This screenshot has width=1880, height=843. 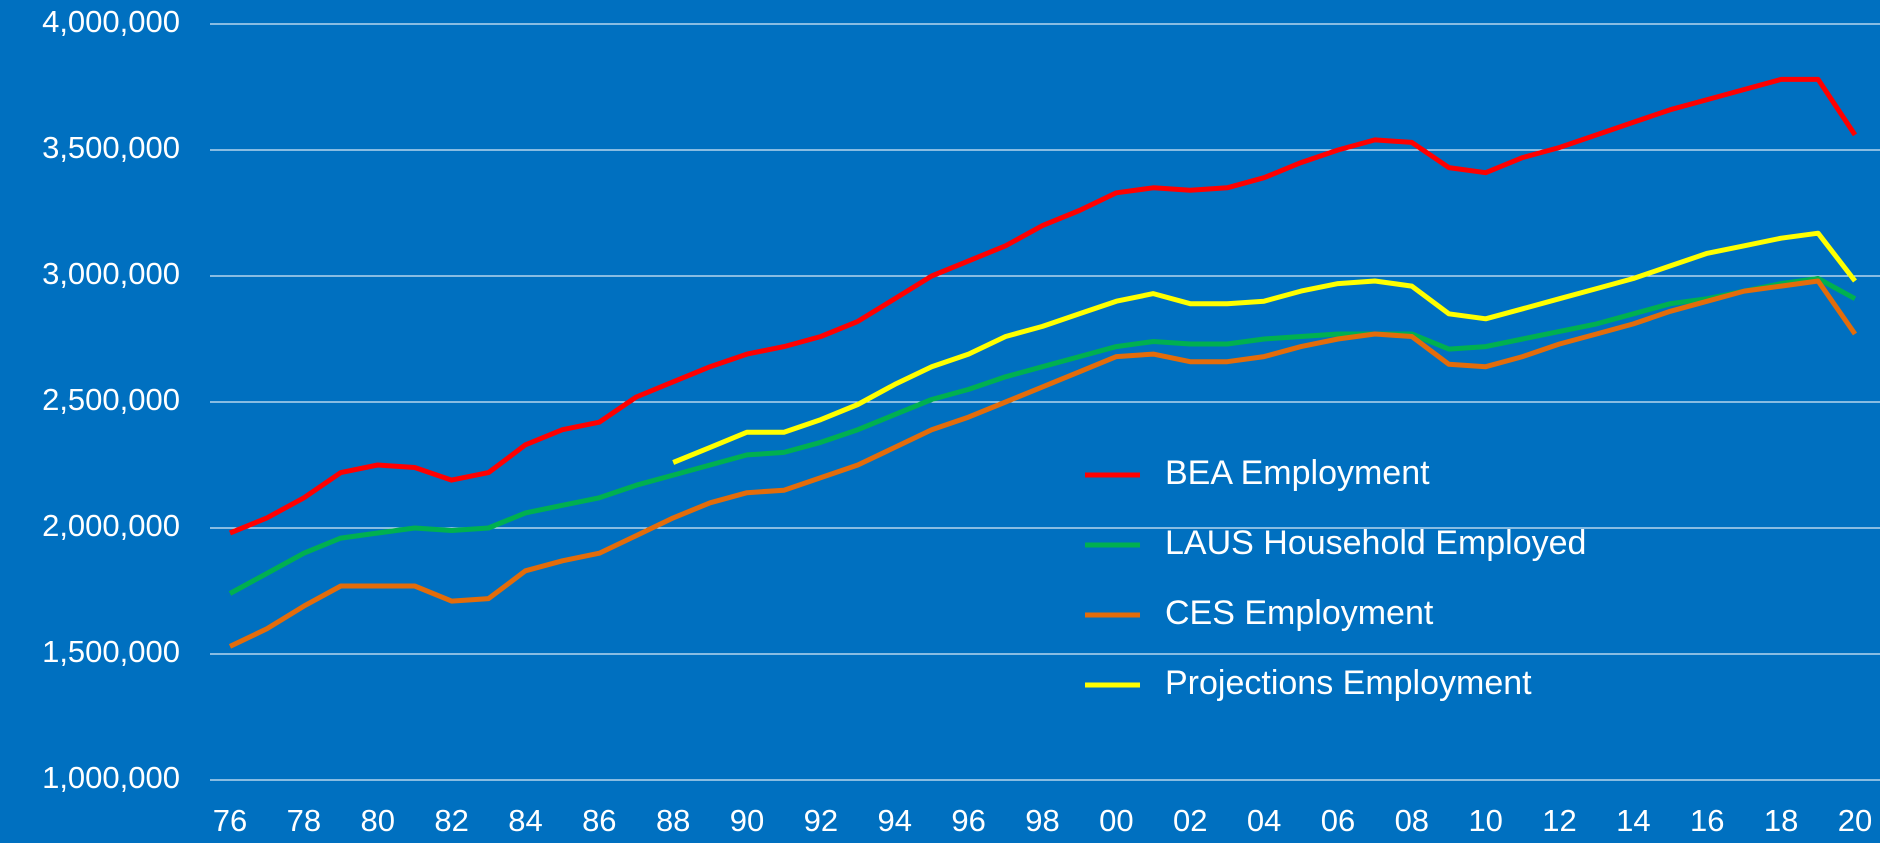 I want to click on y-tick-label: 2,500,000, so click(x=111, y=399).